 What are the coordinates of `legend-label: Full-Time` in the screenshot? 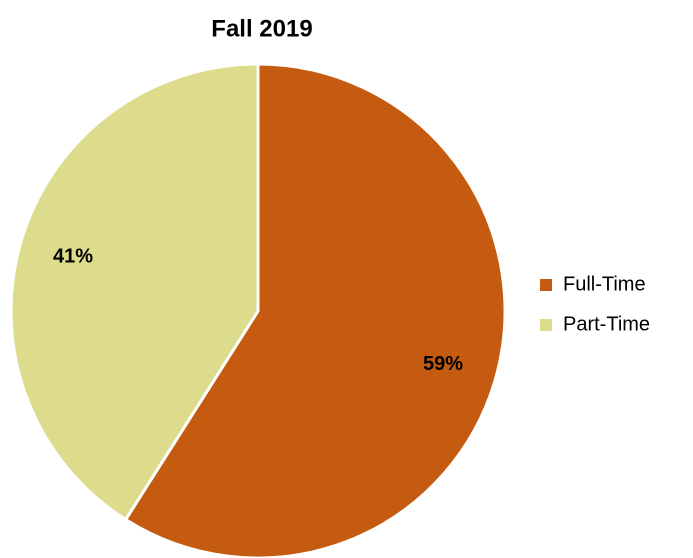 It's located at (604, 284).